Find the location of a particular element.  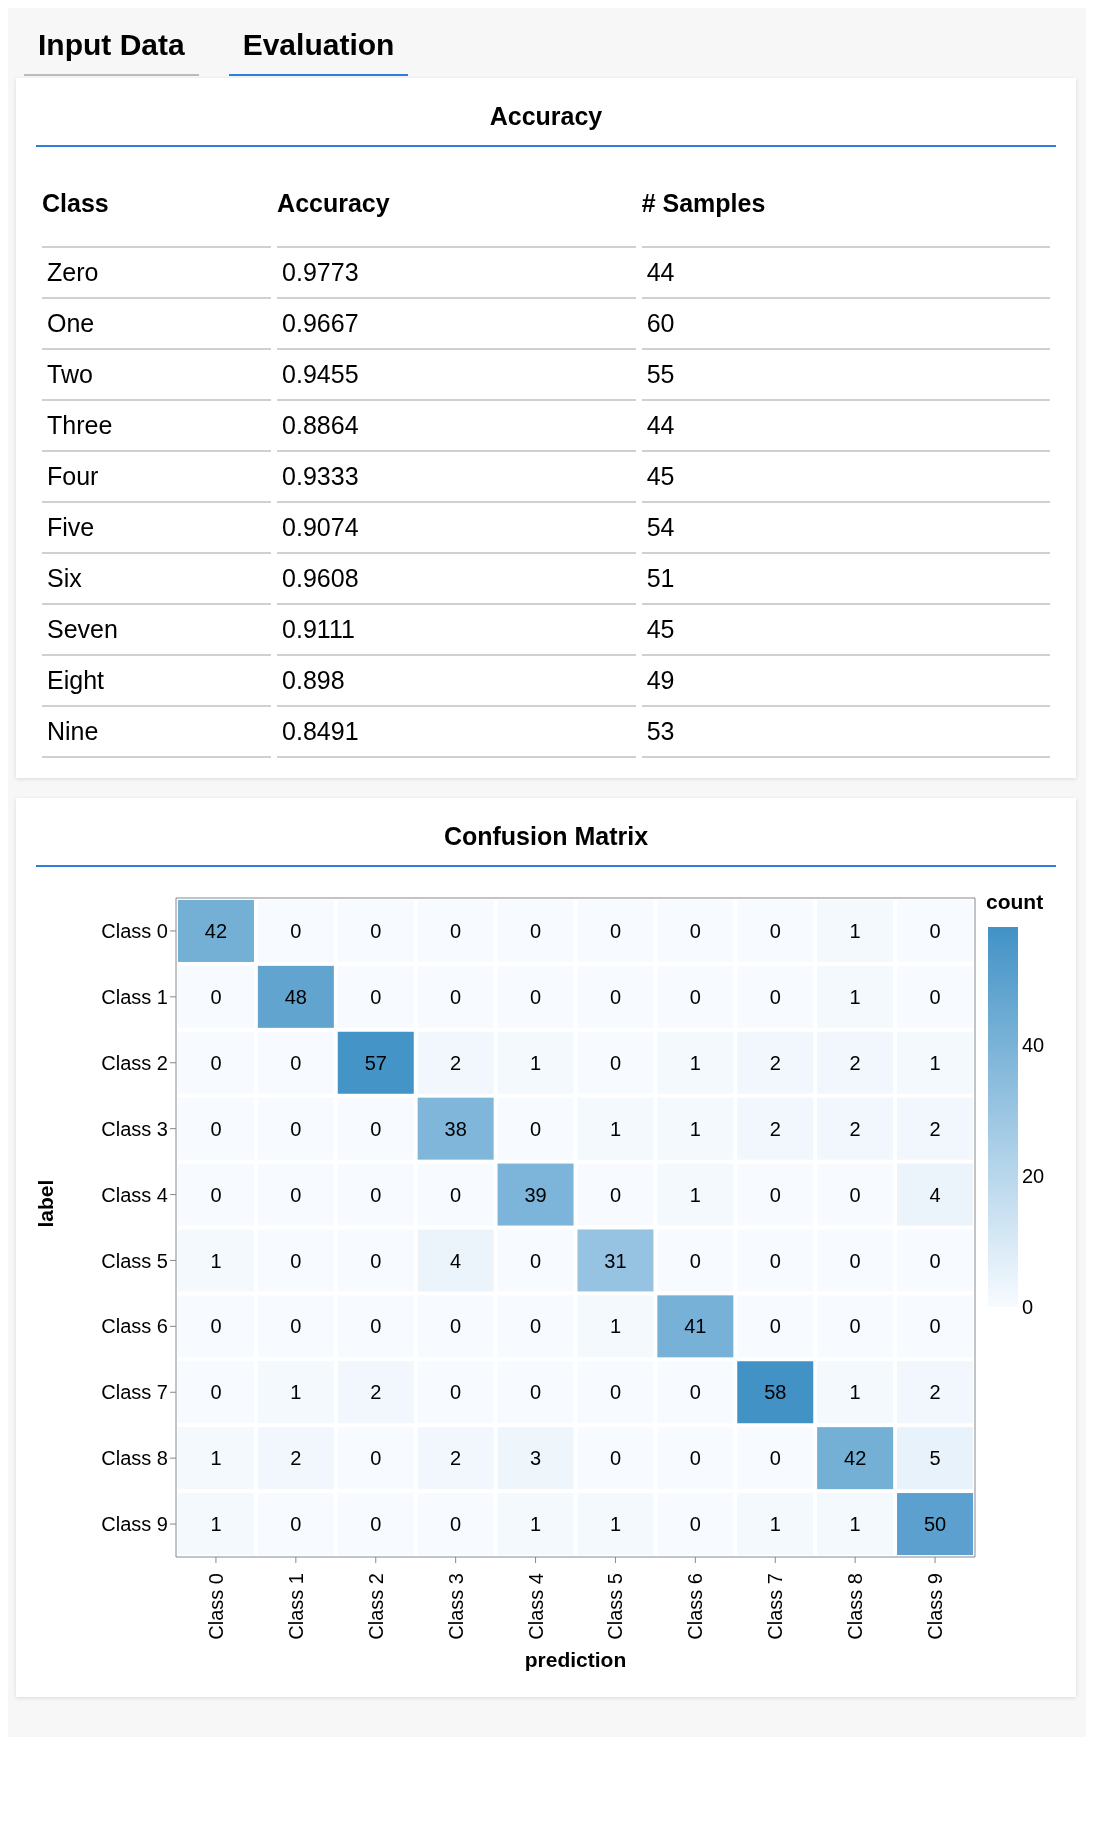

y-tick-label: Class 9 is located at coordinates (134, 1524).